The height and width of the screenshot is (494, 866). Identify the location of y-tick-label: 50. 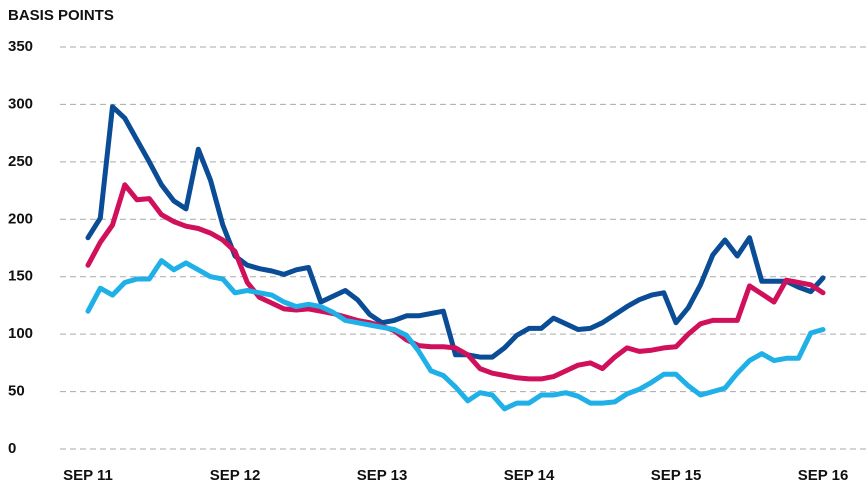
(16, 391).